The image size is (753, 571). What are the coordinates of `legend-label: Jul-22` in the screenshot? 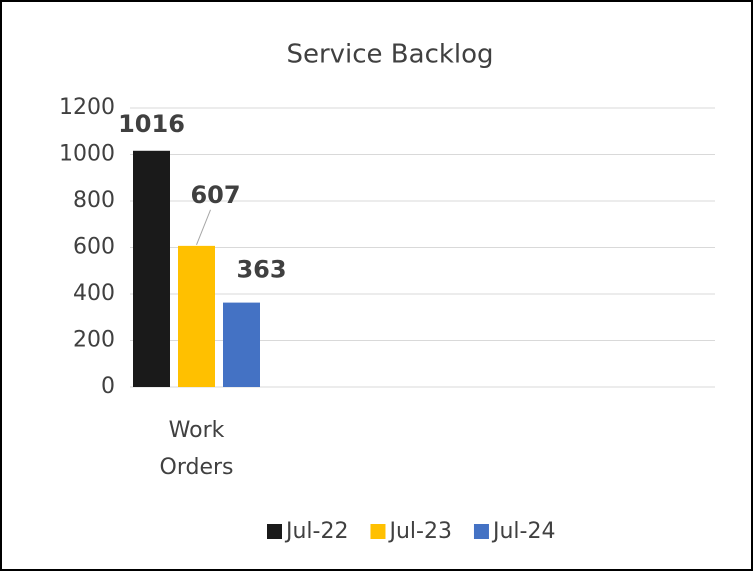 It's located at (316, 531).